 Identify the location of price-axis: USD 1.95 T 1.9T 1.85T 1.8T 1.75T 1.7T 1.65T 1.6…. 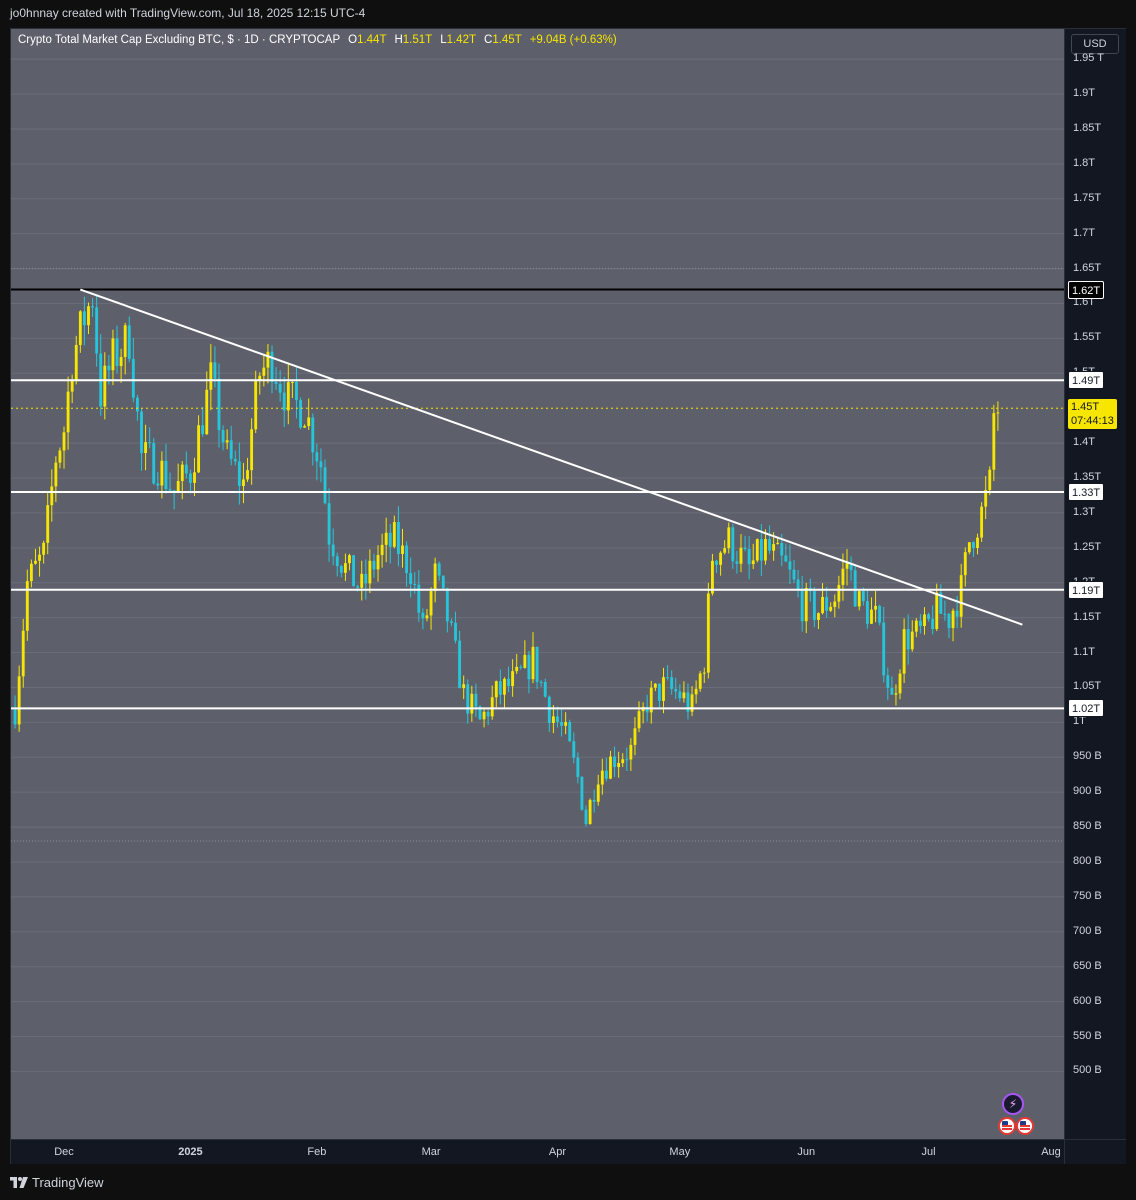
(1095, 584).